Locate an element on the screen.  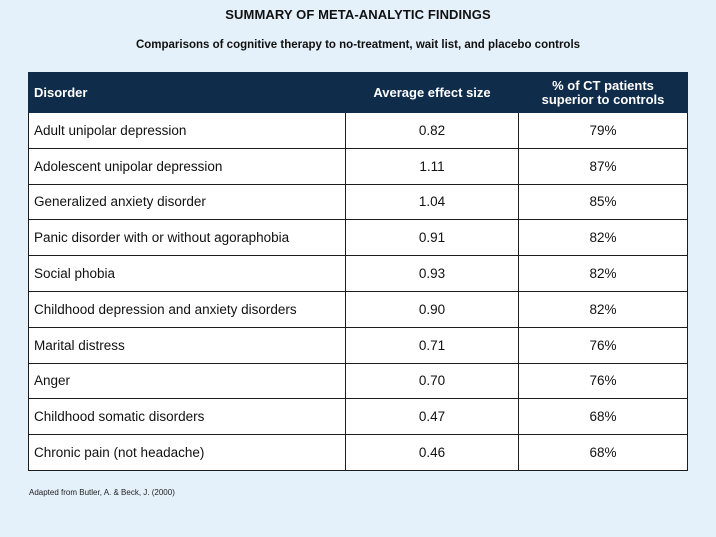
table-row: Generalized anxiety disorder 1.04 85% is located at coordinates (358, 202).